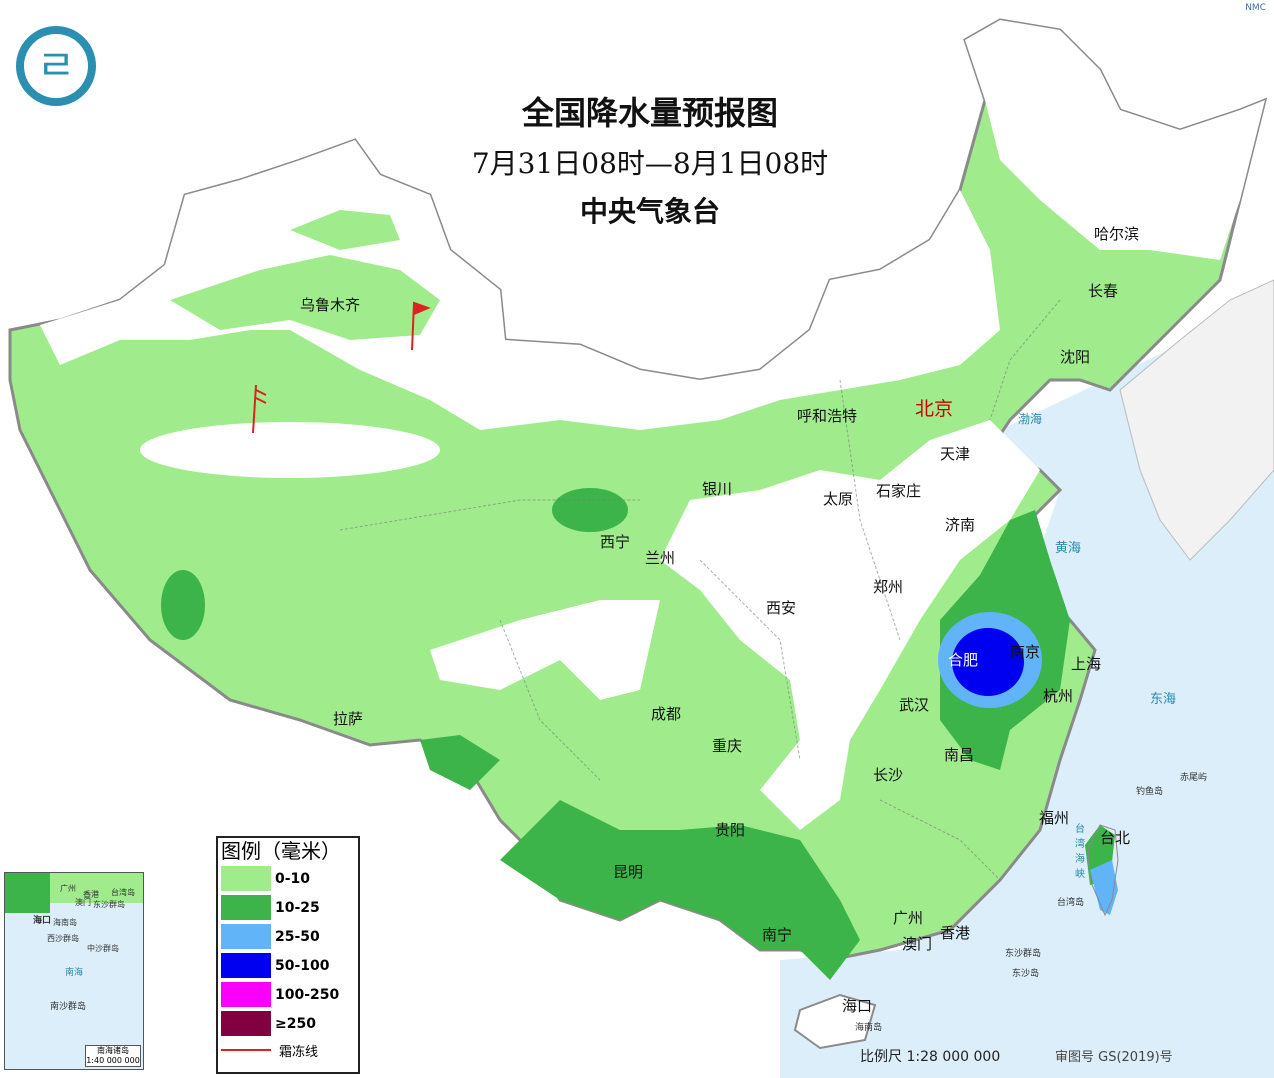  What do you see at coordinates (297, 907) in the screenshot?
I see `legend-label: 10-25` at bounding box center [297, 907].